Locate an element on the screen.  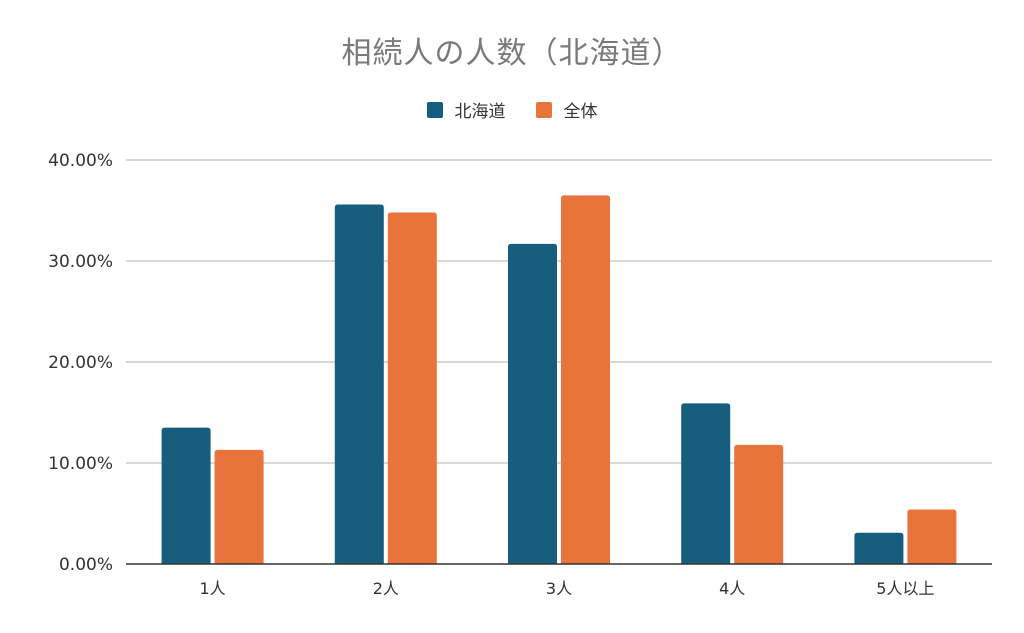
legend-label-overall: 全体 is located at coordinates (580, 112).